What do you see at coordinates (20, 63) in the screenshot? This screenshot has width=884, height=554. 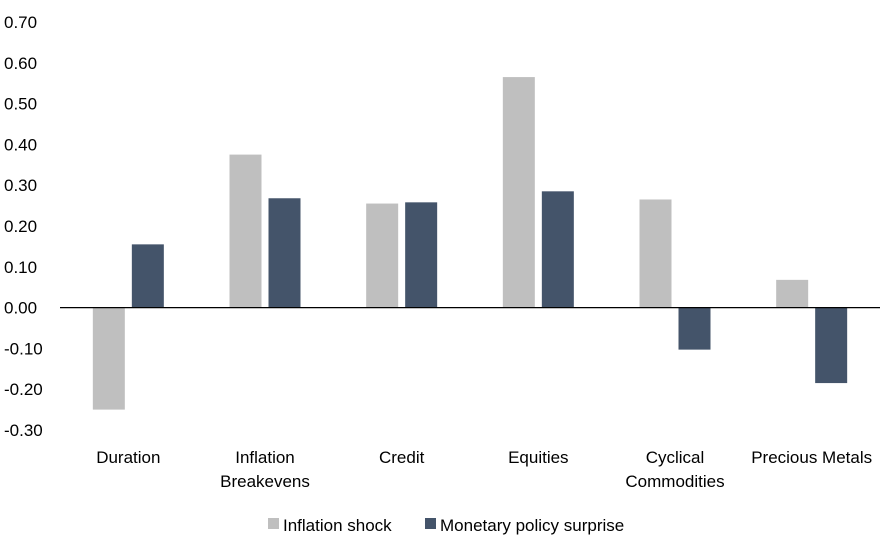 I see `y-tick-label: 0.60` at bounding box center [20, 63].